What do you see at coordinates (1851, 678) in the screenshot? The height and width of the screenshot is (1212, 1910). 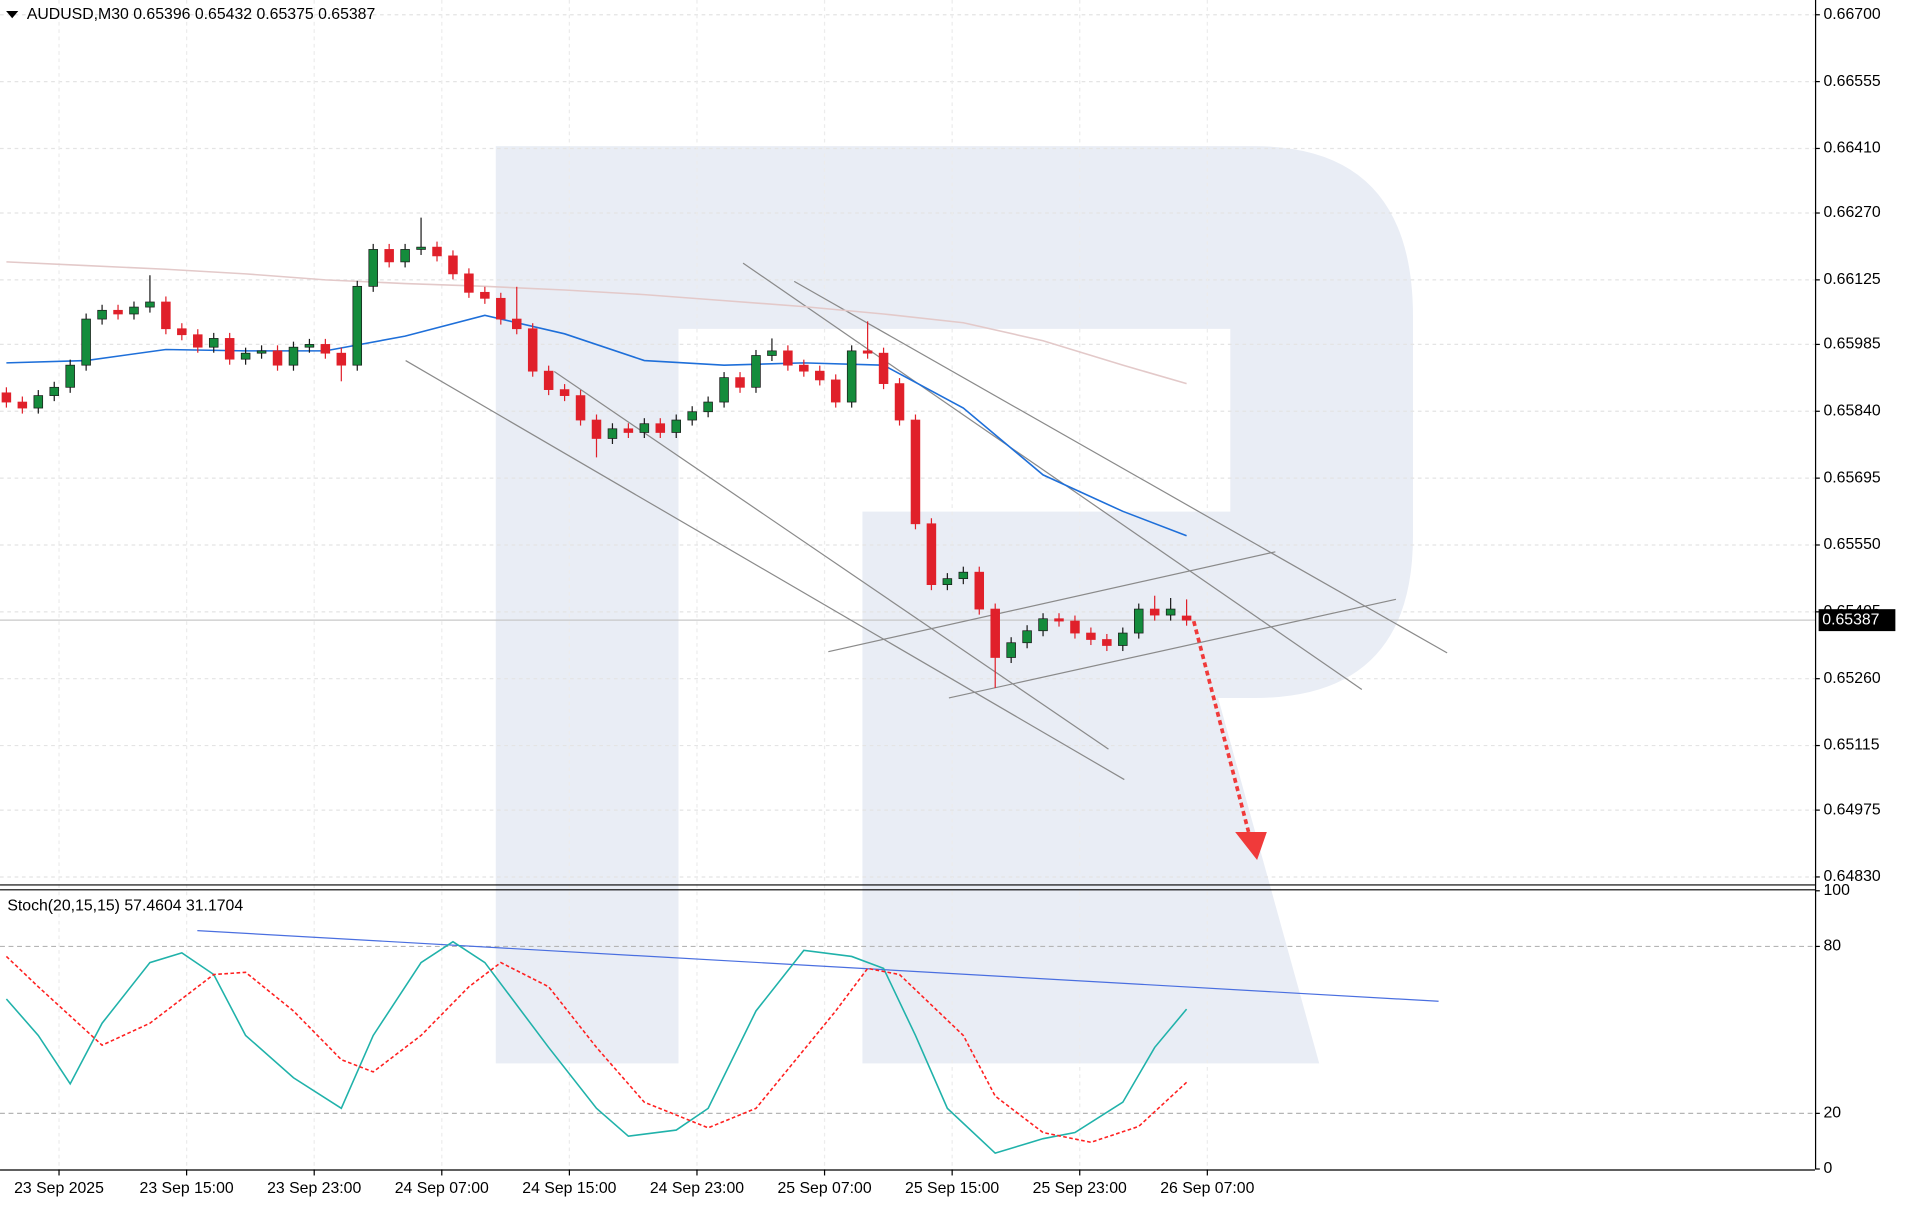 I see `y-tick-label: 0.65260` at bounding box center [1851, 678].